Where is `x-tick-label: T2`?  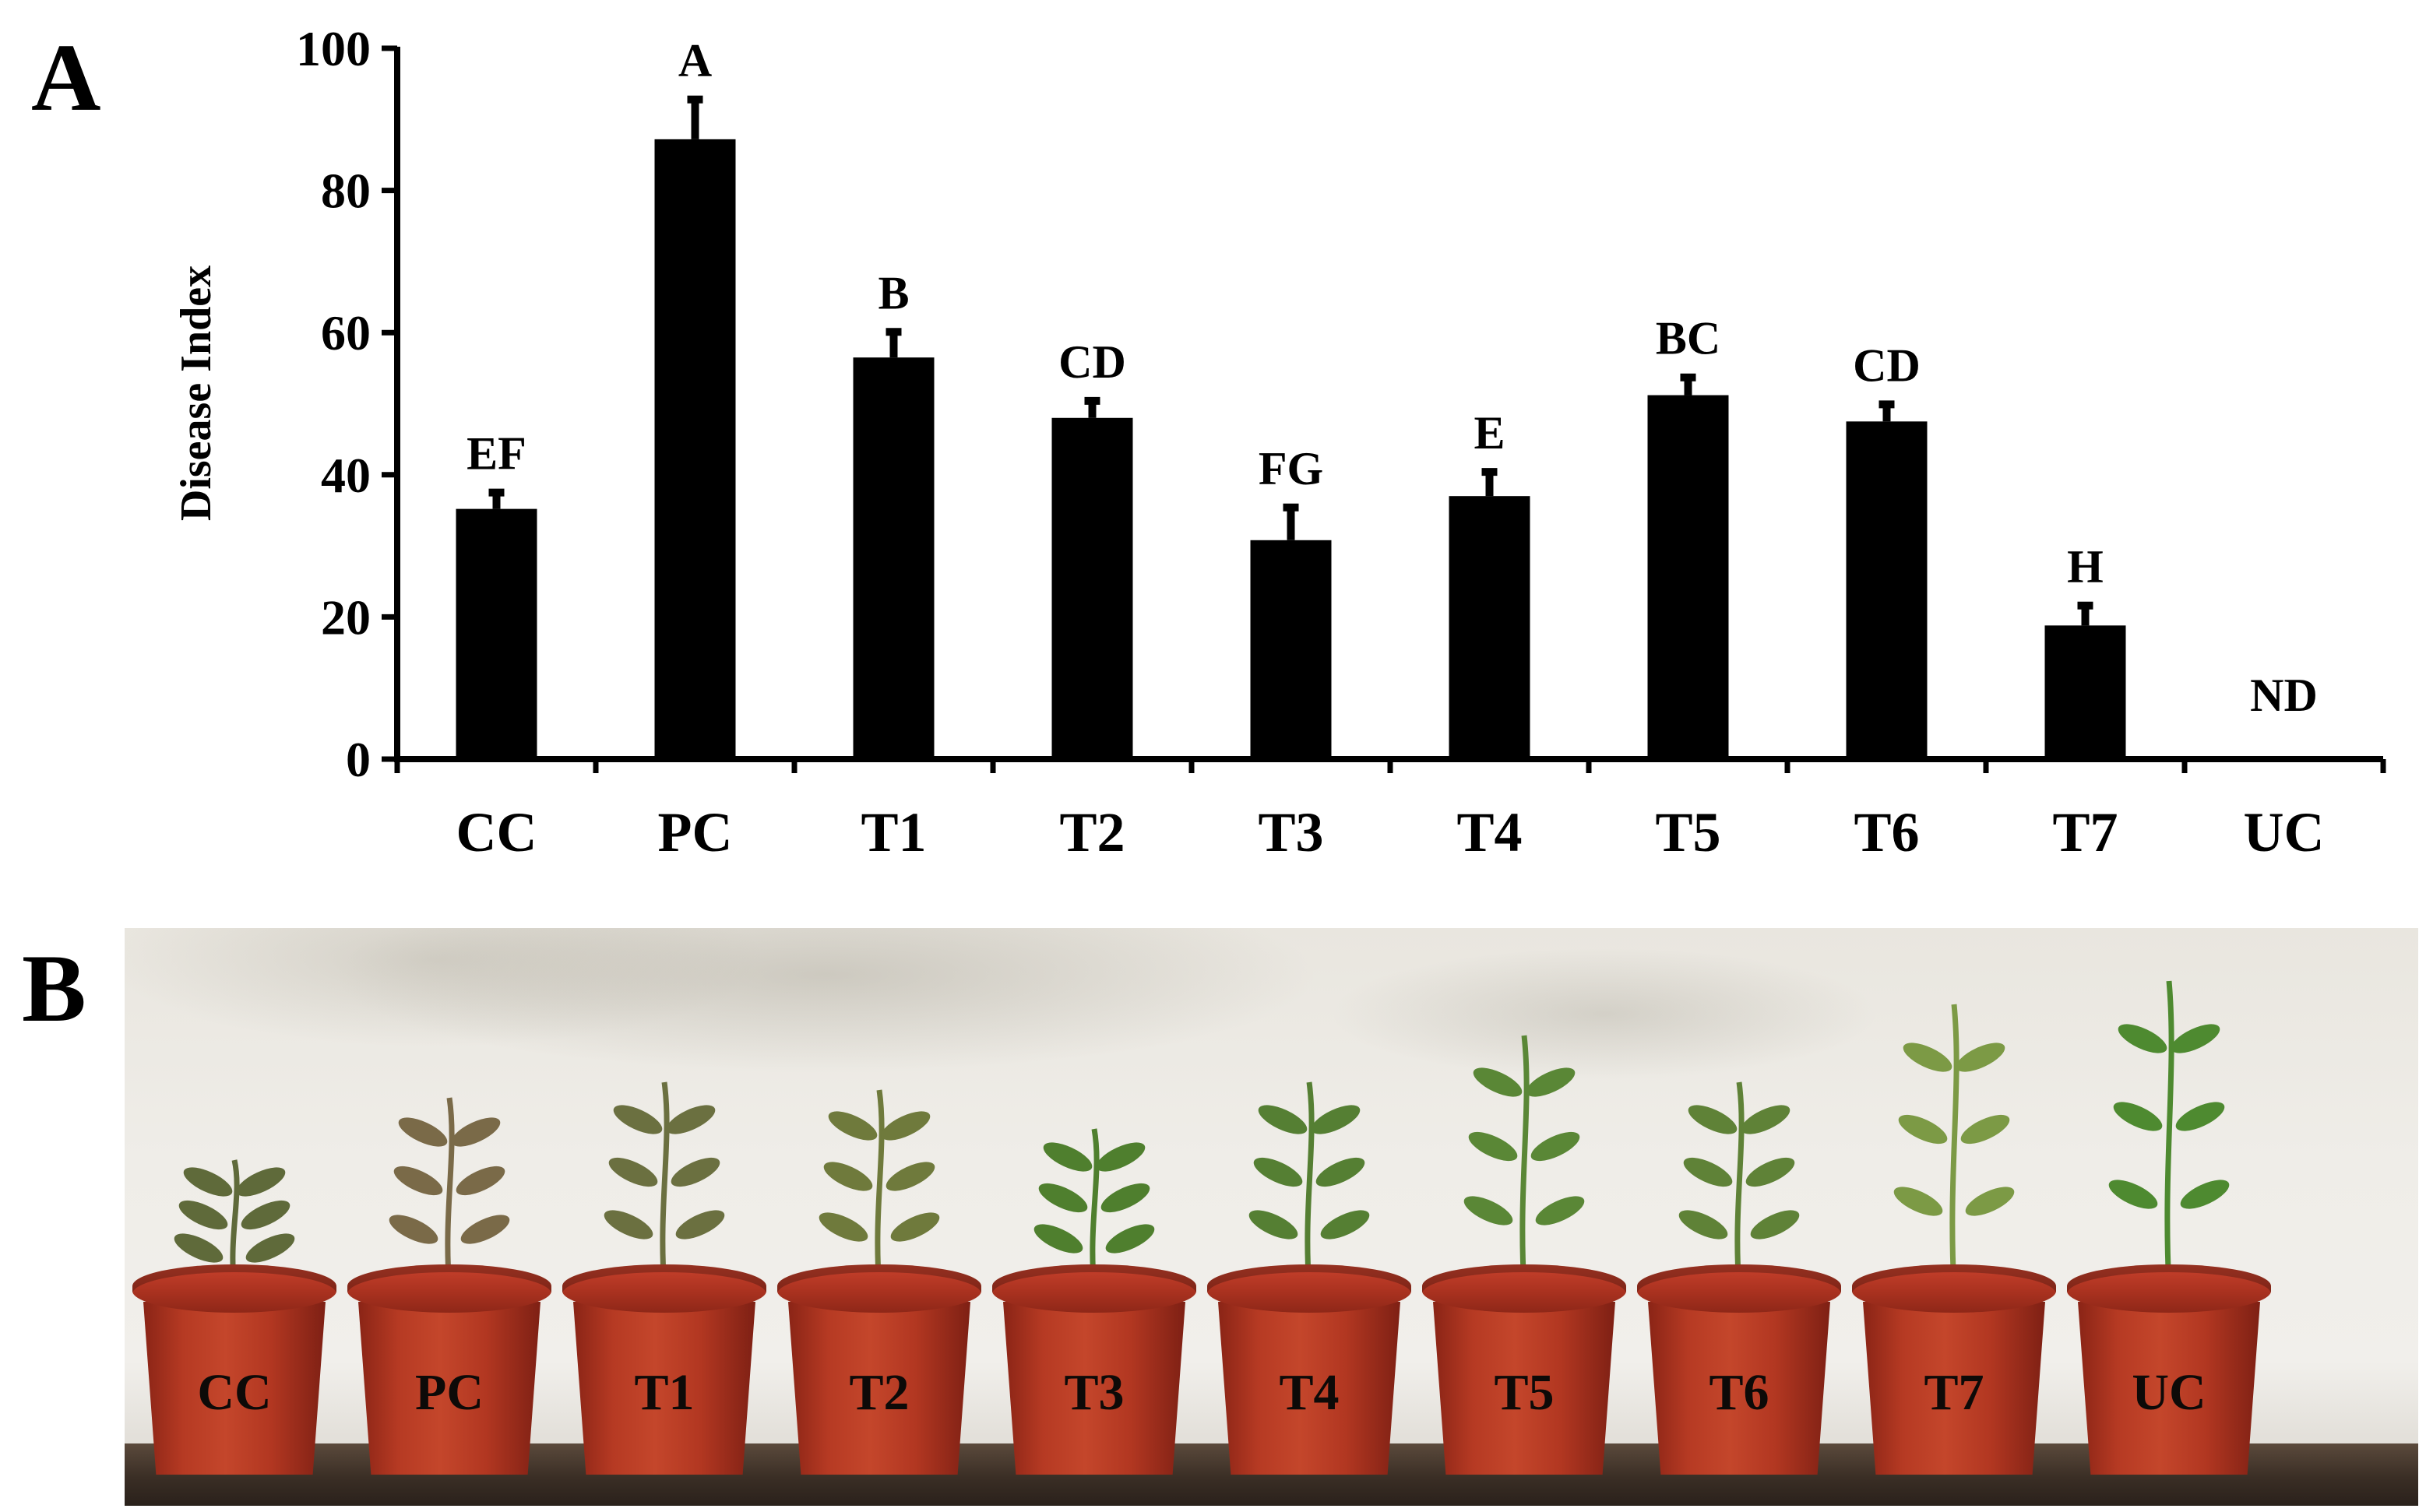 x-tick-label: T2 is located at coordinates (1092, 832).